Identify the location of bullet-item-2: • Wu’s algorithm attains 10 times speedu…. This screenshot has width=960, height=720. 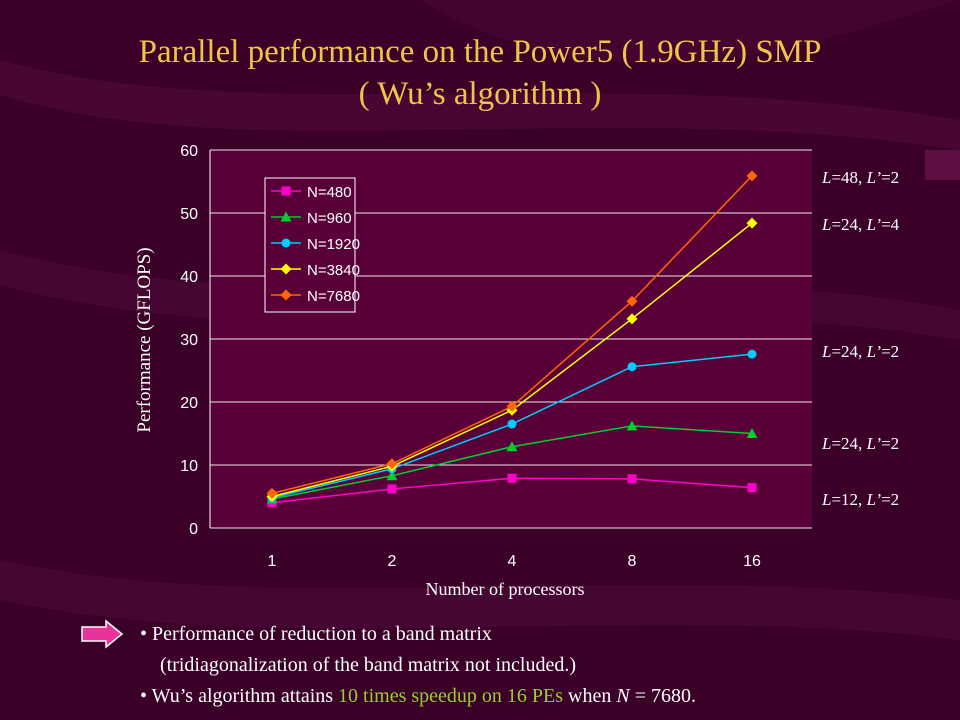
(418, 696).